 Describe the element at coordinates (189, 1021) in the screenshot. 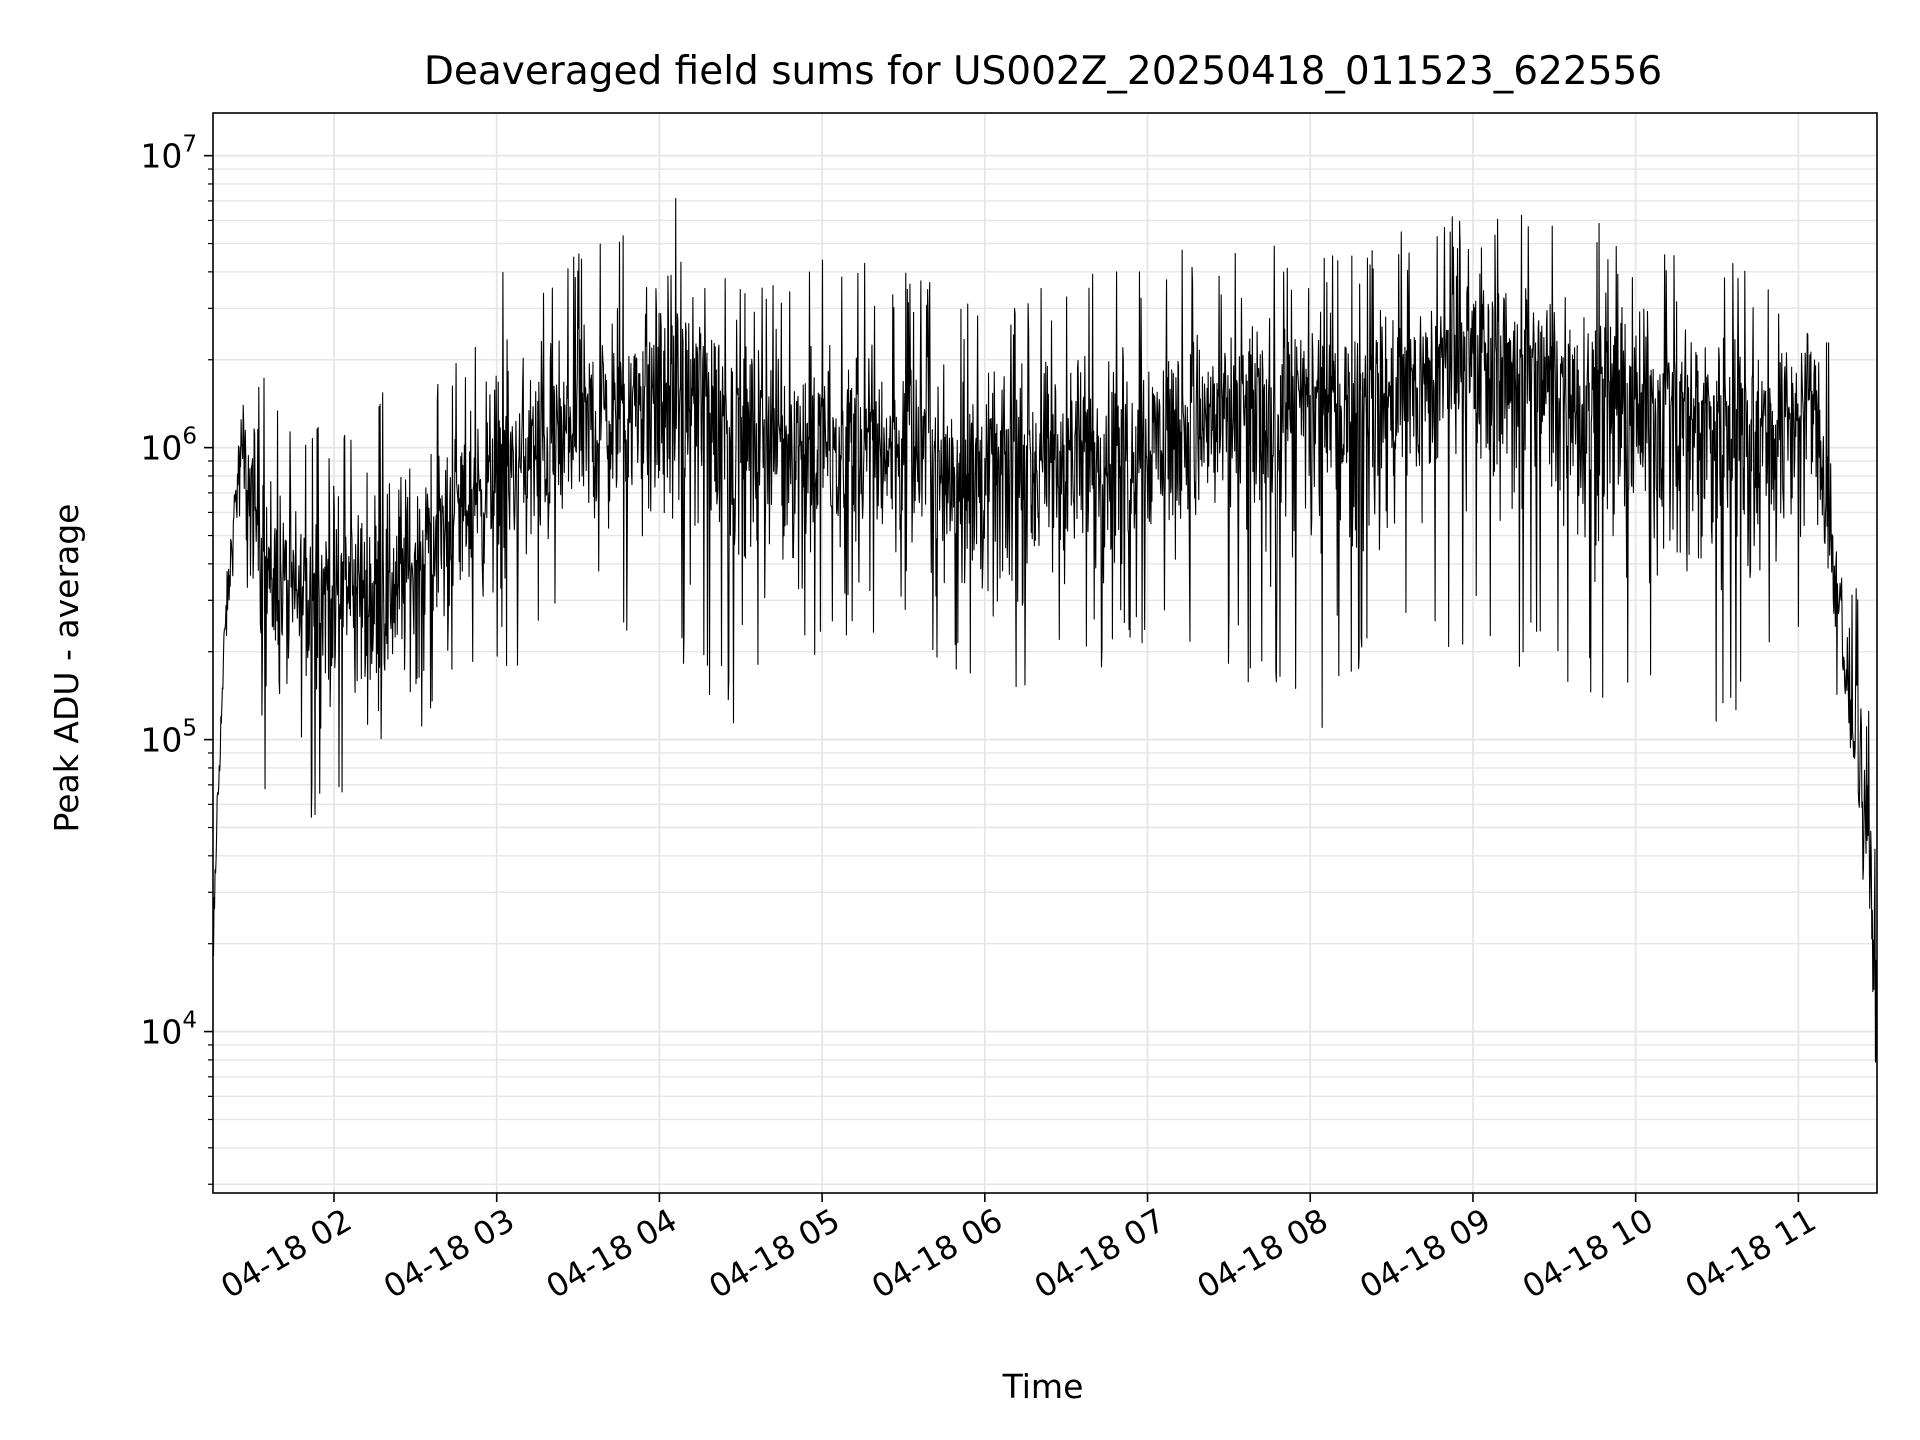

I see `y-tick-label-exponent: 4` at that location.